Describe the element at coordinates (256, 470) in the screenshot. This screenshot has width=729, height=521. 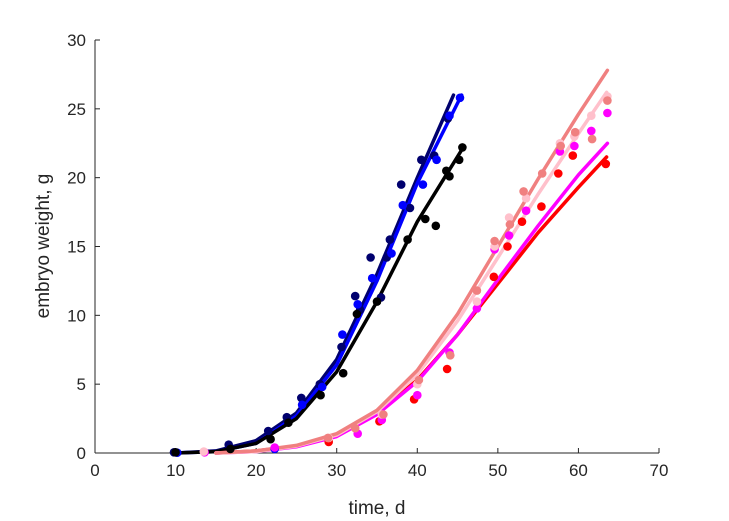
I see `x-tick-label: 20` at that location.